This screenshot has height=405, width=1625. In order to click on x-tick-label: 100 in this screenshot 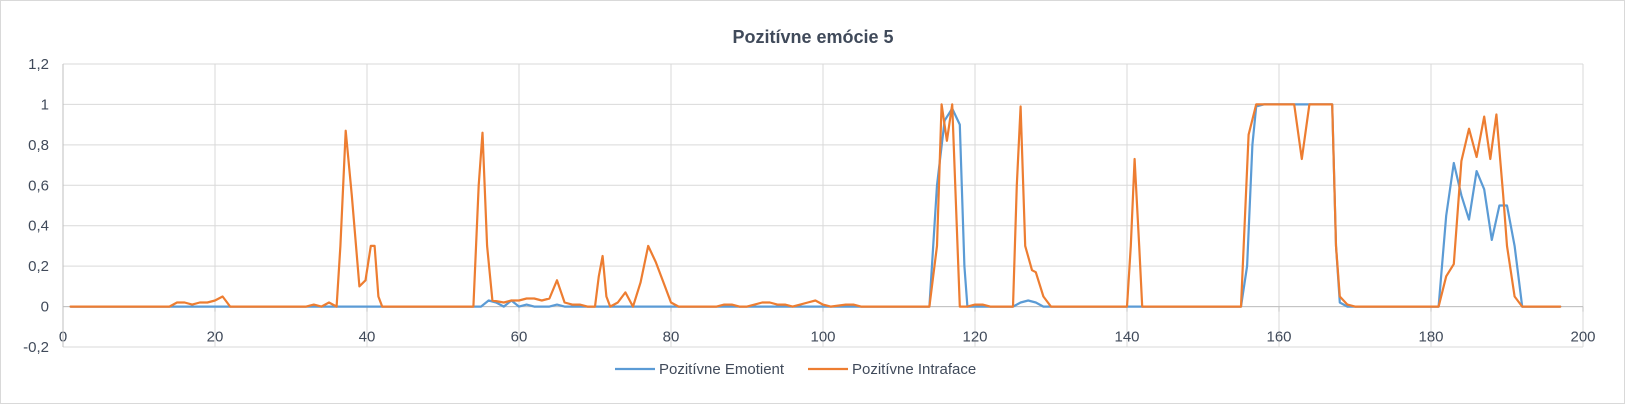, I will do `click(822, 337)`.